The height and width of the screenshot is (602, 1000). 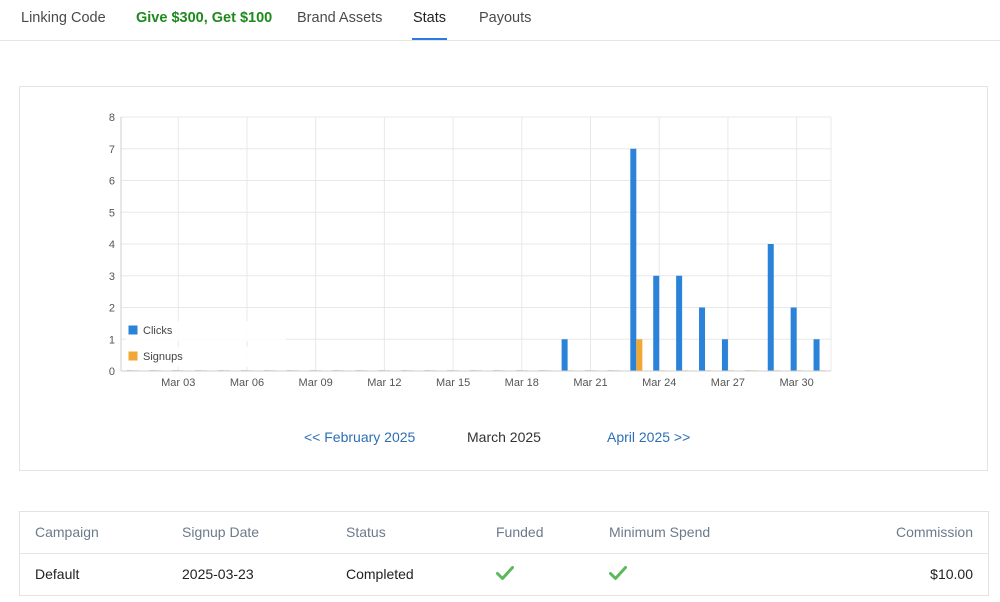 I want to click on x-tick-label: Mar 03, so click(x=178, y=382).